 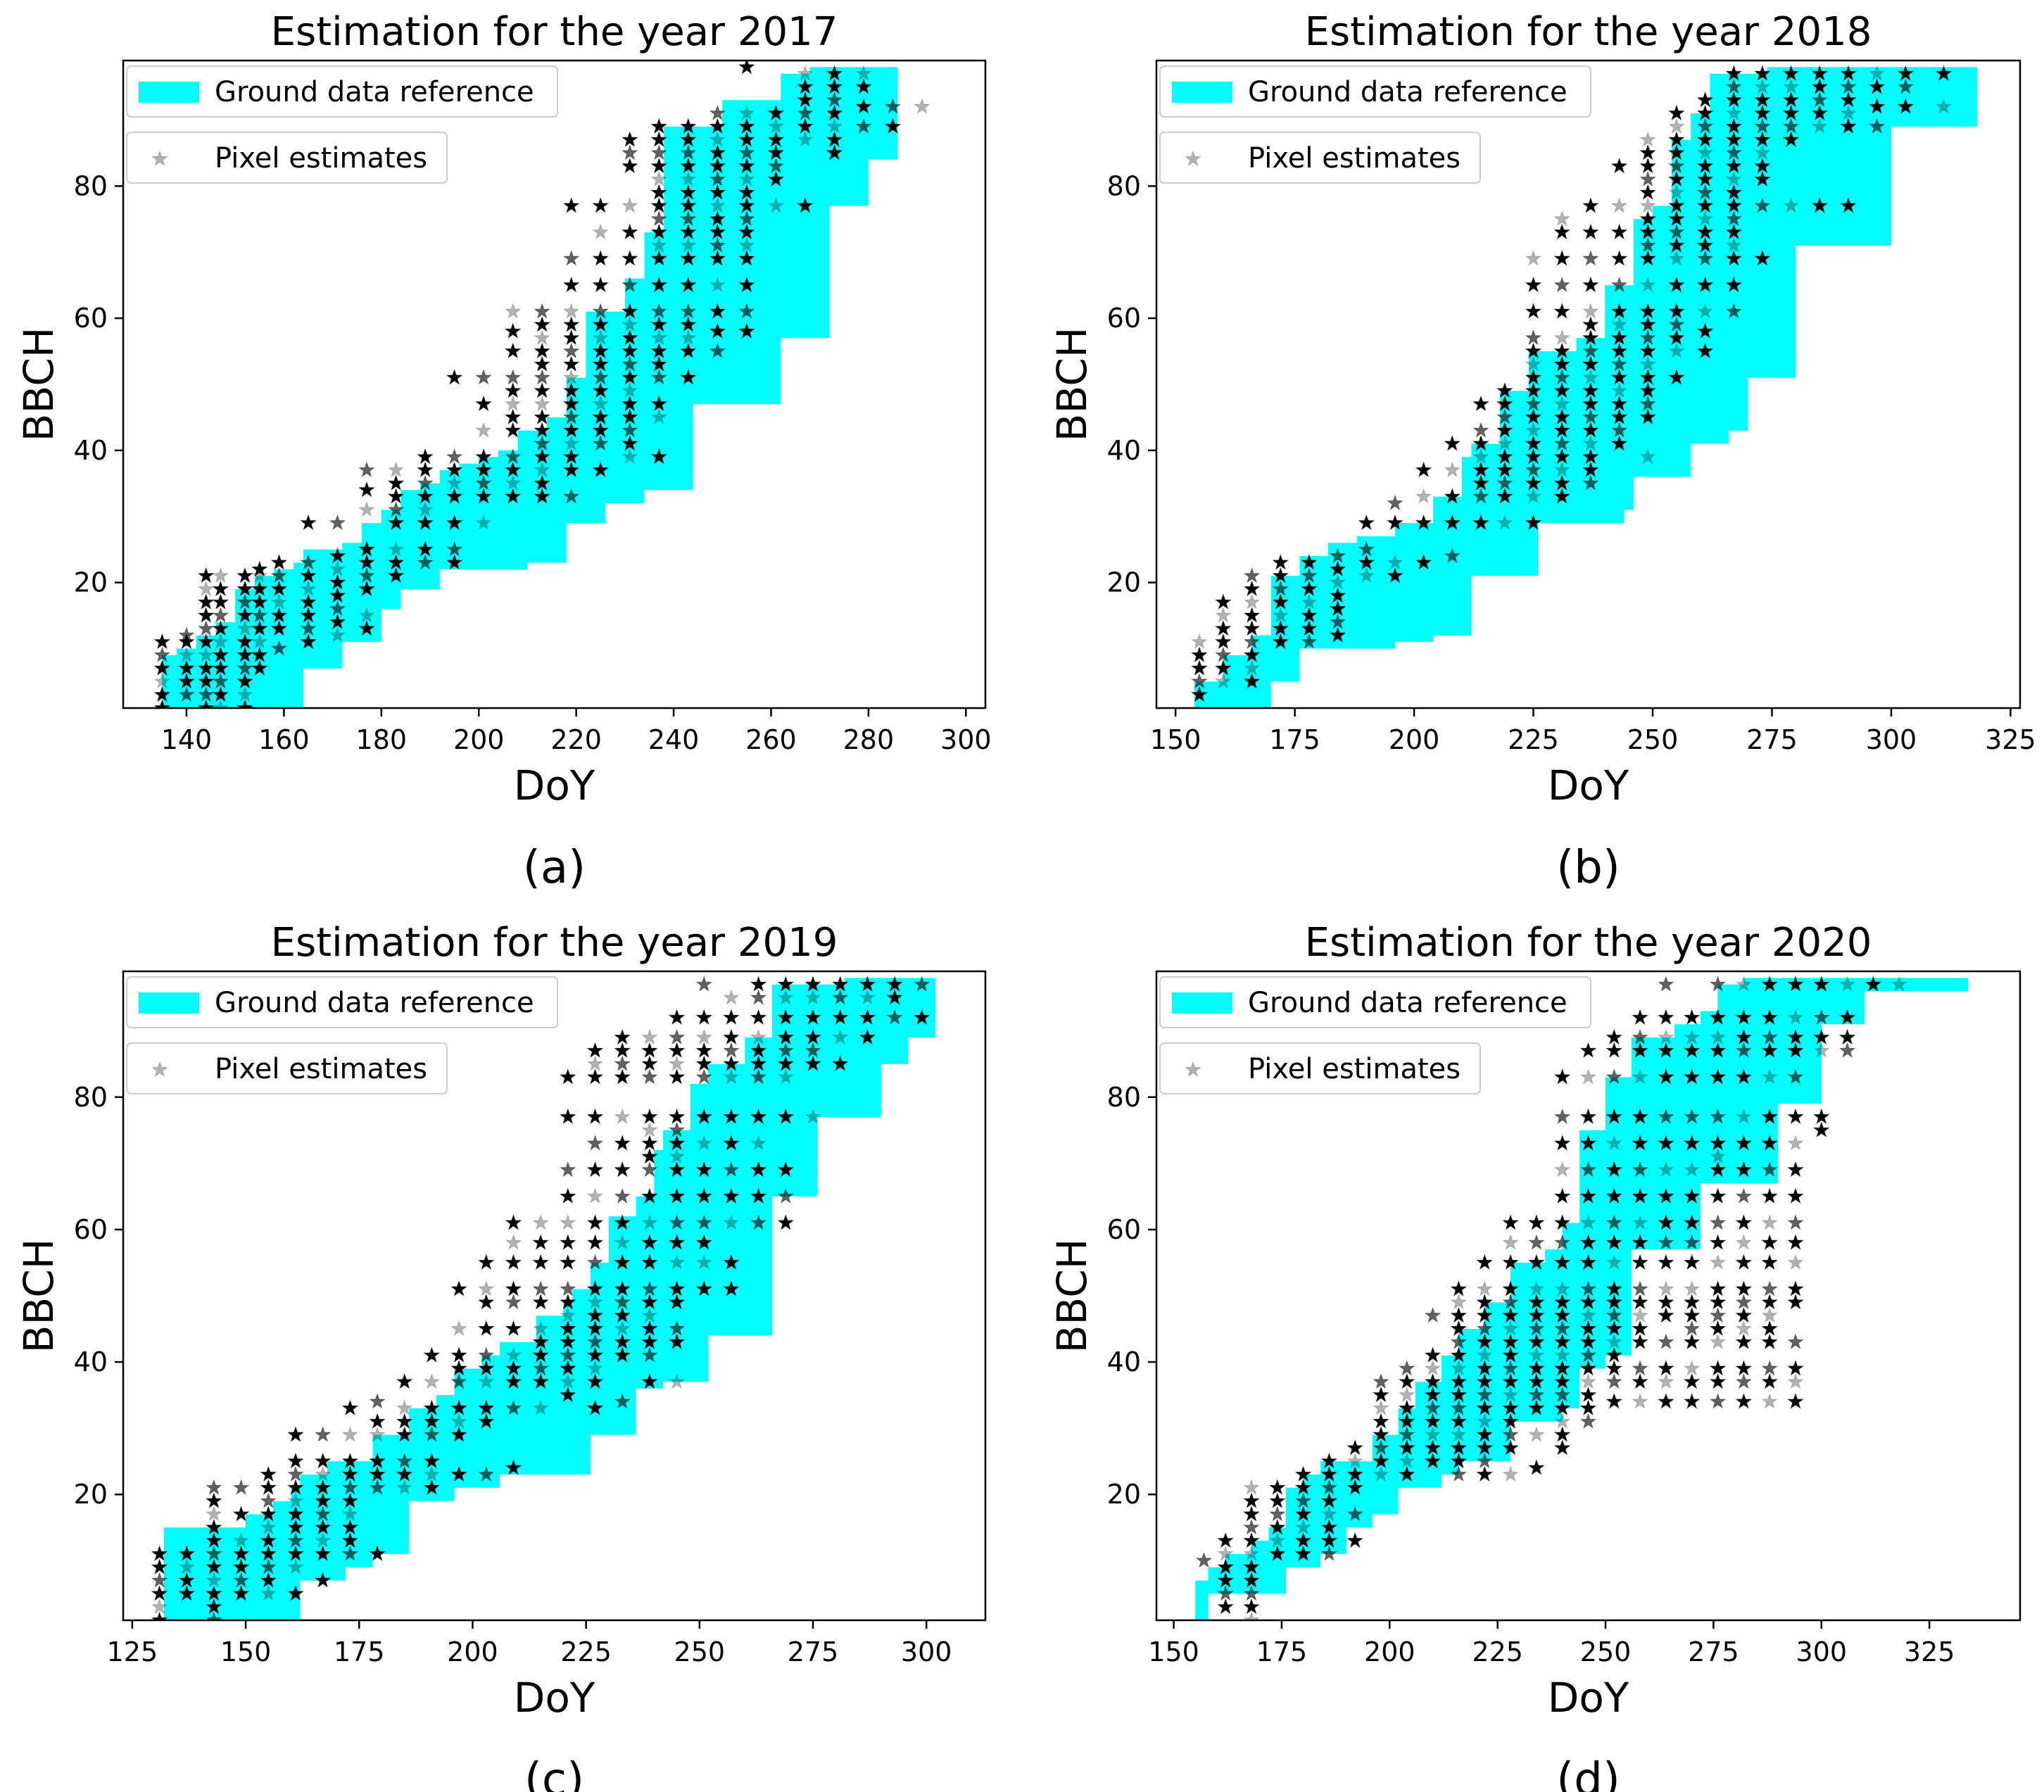 What do you see at coordinates (771, 740) in the screenshot?
I see `x-tick-label: 260` at bounding box center [771, 740].